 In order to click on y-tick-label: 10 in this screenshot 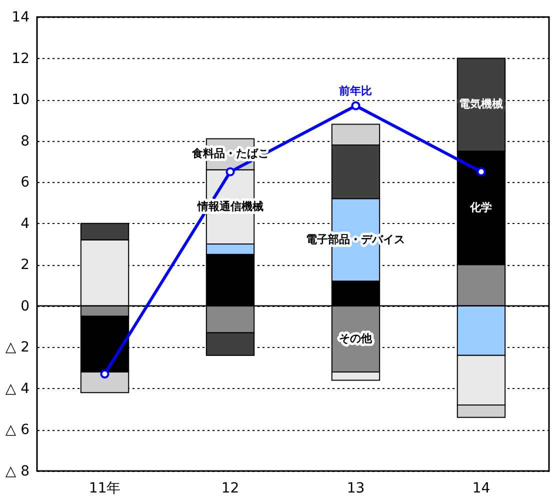, I will do `click(21, 100)`.